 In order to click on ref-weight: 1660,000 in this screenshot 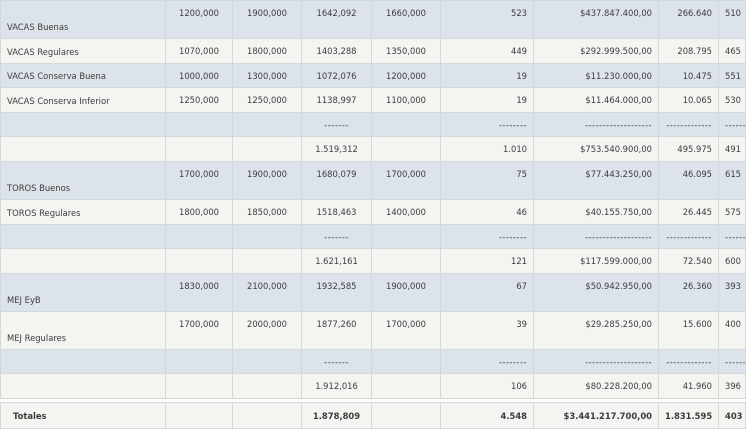, I will do `click(406, 20)`.